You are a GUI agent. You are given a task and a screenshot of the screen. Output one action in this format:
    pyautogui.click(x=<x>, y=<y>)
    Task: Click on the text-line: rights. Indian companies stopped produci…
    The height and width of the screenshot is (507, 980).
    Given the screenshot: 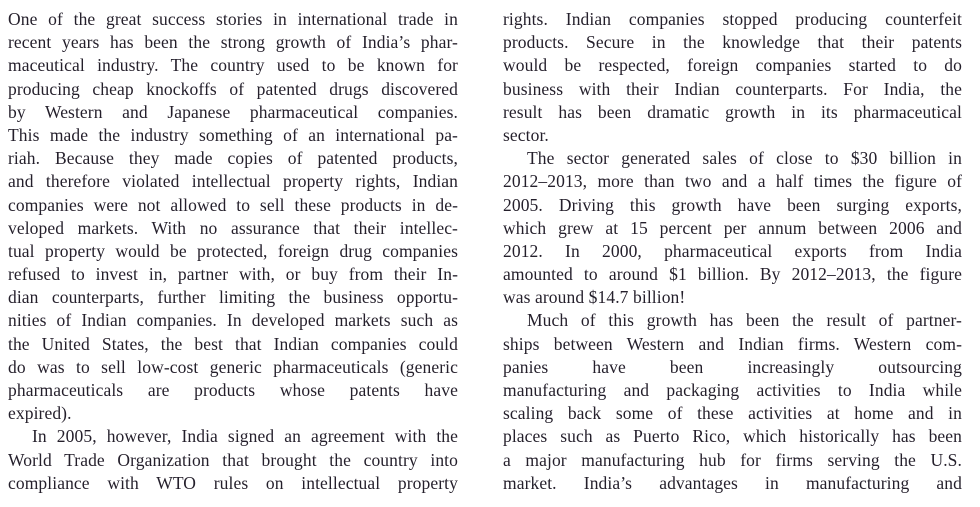 What is the action you would take?
    pyautogui.click(x=732, y=19)
    